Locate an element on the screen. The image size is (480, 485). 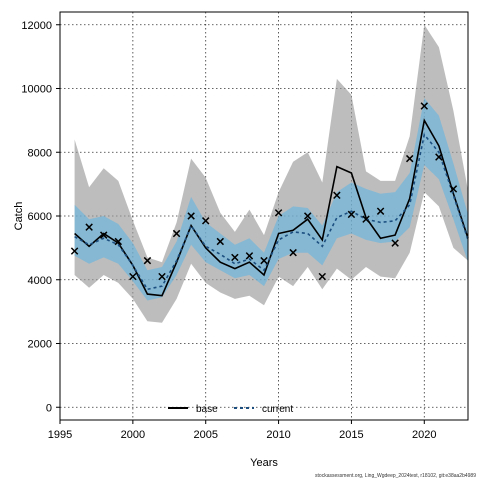
x-tick-label: 1995 is located at coordinates (60, 435).